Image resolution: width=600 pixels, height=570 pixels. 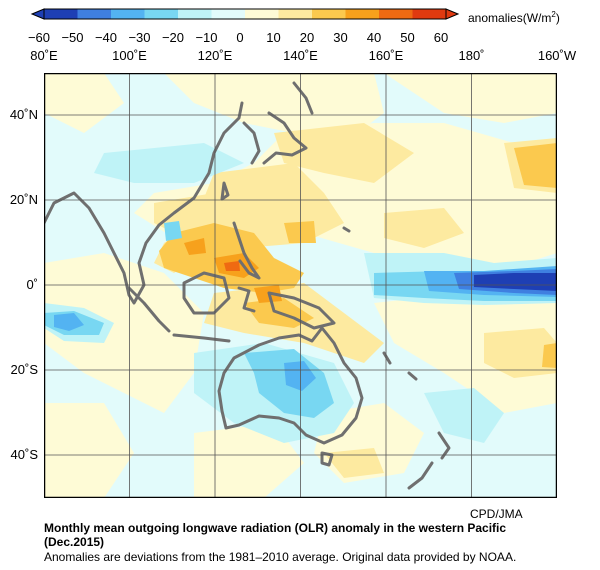 What do you see at coordinates (340, 37) in the screenshot?
I see `colorbar-tick-label: 30` at bounding box center [340, 37].